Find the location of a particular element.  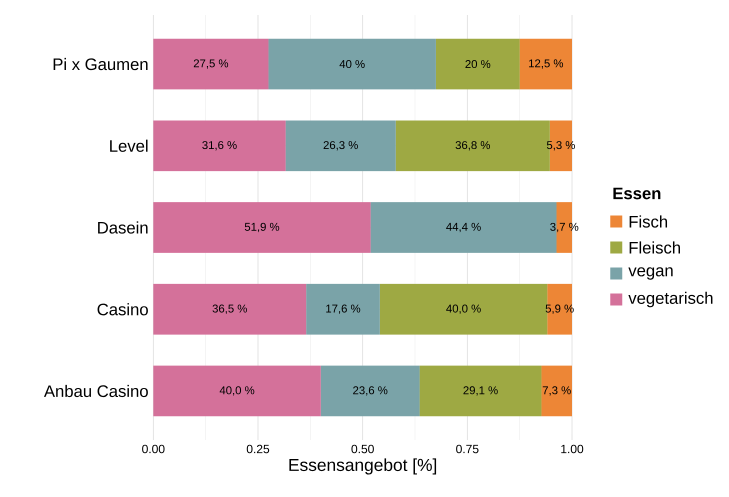

data-label: 29,1 % is located at coordinates (480, 391).